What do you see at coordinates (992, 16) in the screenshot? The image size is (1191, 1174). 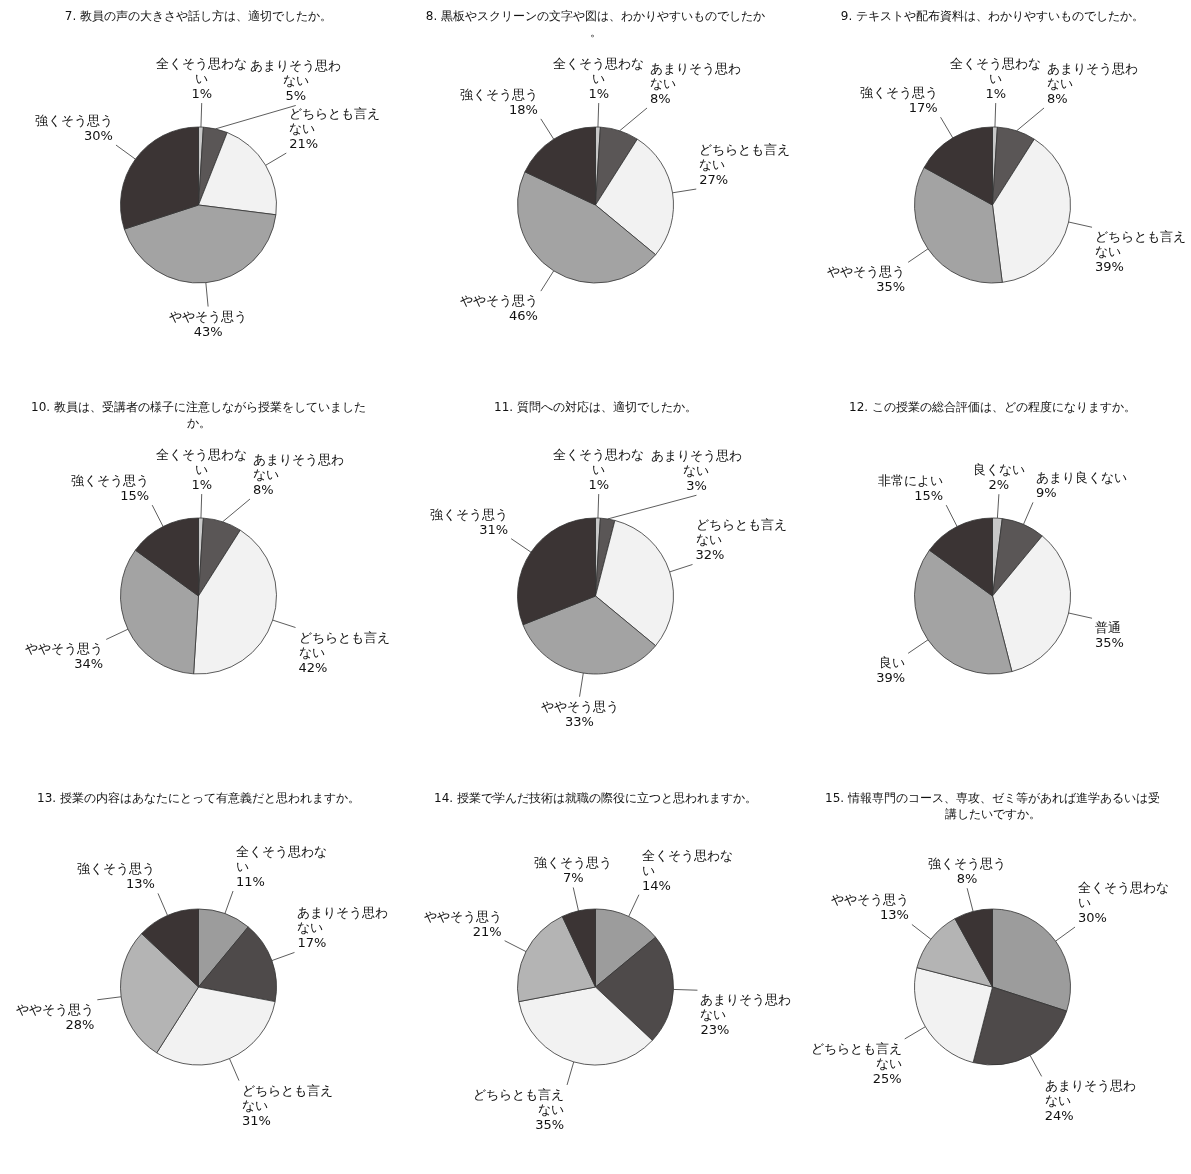 I see `title: 9. テキストや配布資料は、わかりやすいものでしたか。` at bounding box center [992, 16].